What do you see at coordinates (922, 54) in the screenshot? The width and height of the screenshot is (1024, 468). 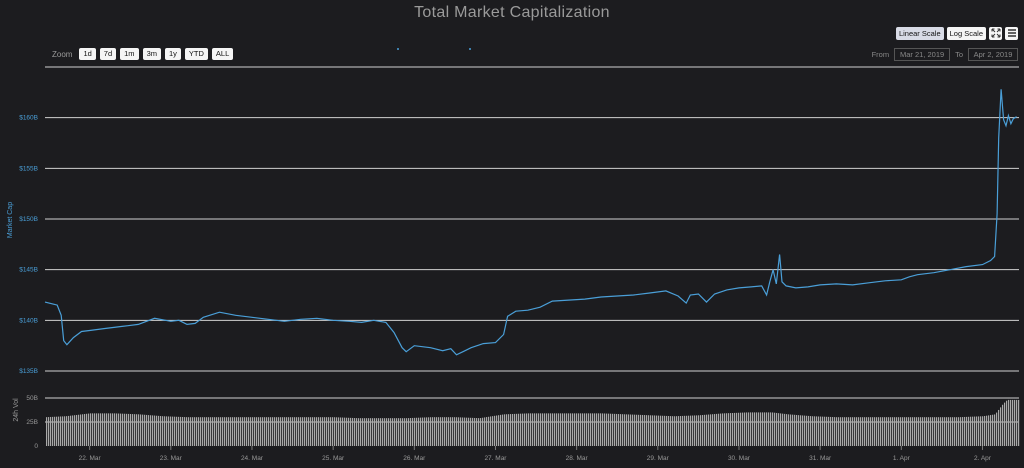 I see `from-date-input: Mar 21, 2019` at bounding box center [922, 54].